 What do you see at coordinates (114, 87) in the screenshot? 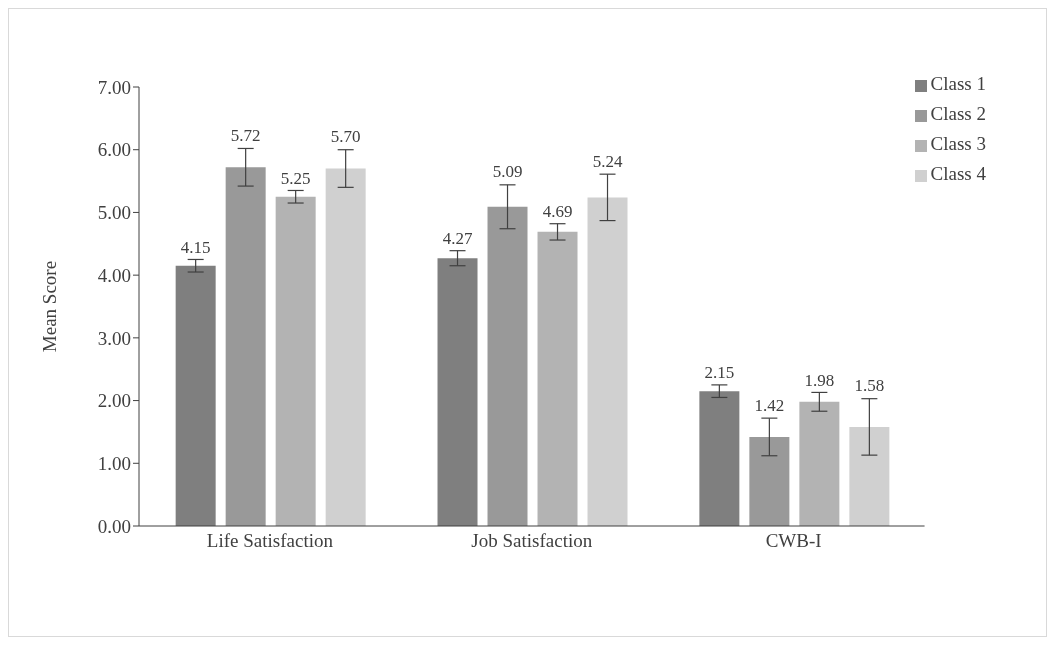
I see `y-tick-label: 7.00` at bounding box center [114, 87].